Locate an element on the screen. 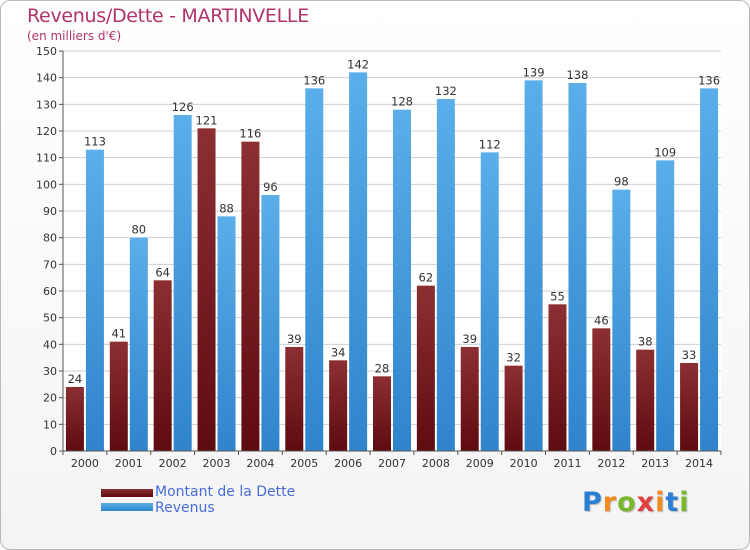  y-tick-label: 100 is located at coordinates (46, 184).